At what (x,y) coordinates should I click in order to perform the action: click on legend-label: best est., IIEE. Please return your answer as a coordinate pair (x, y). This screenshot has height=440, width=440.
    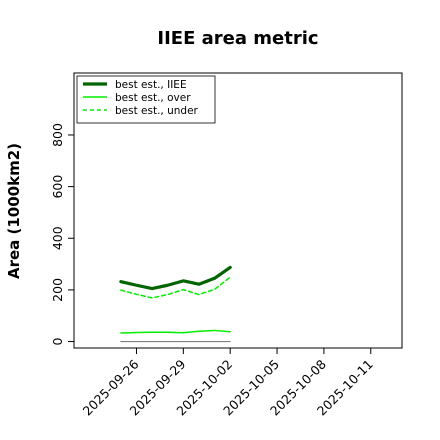
    Looking at the image, I should click on (151, 85).